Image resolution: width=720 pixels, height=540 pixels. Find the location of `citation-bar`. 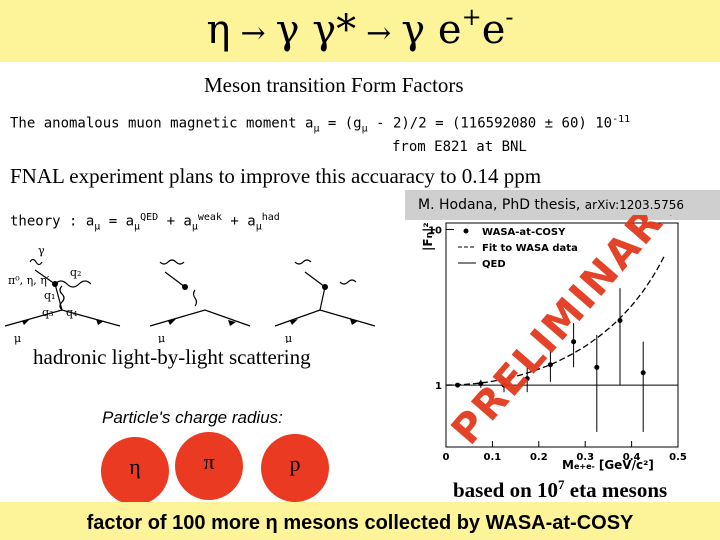

citation-bar is located at coordinates (562, 205).